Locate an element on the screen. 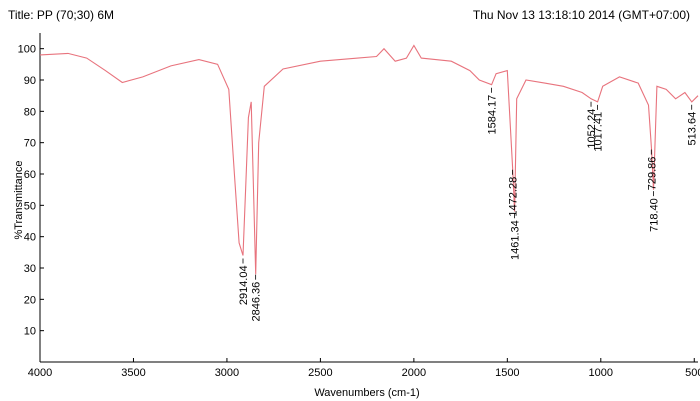  title-prefix: Title: is located at coordinates (21, 15).